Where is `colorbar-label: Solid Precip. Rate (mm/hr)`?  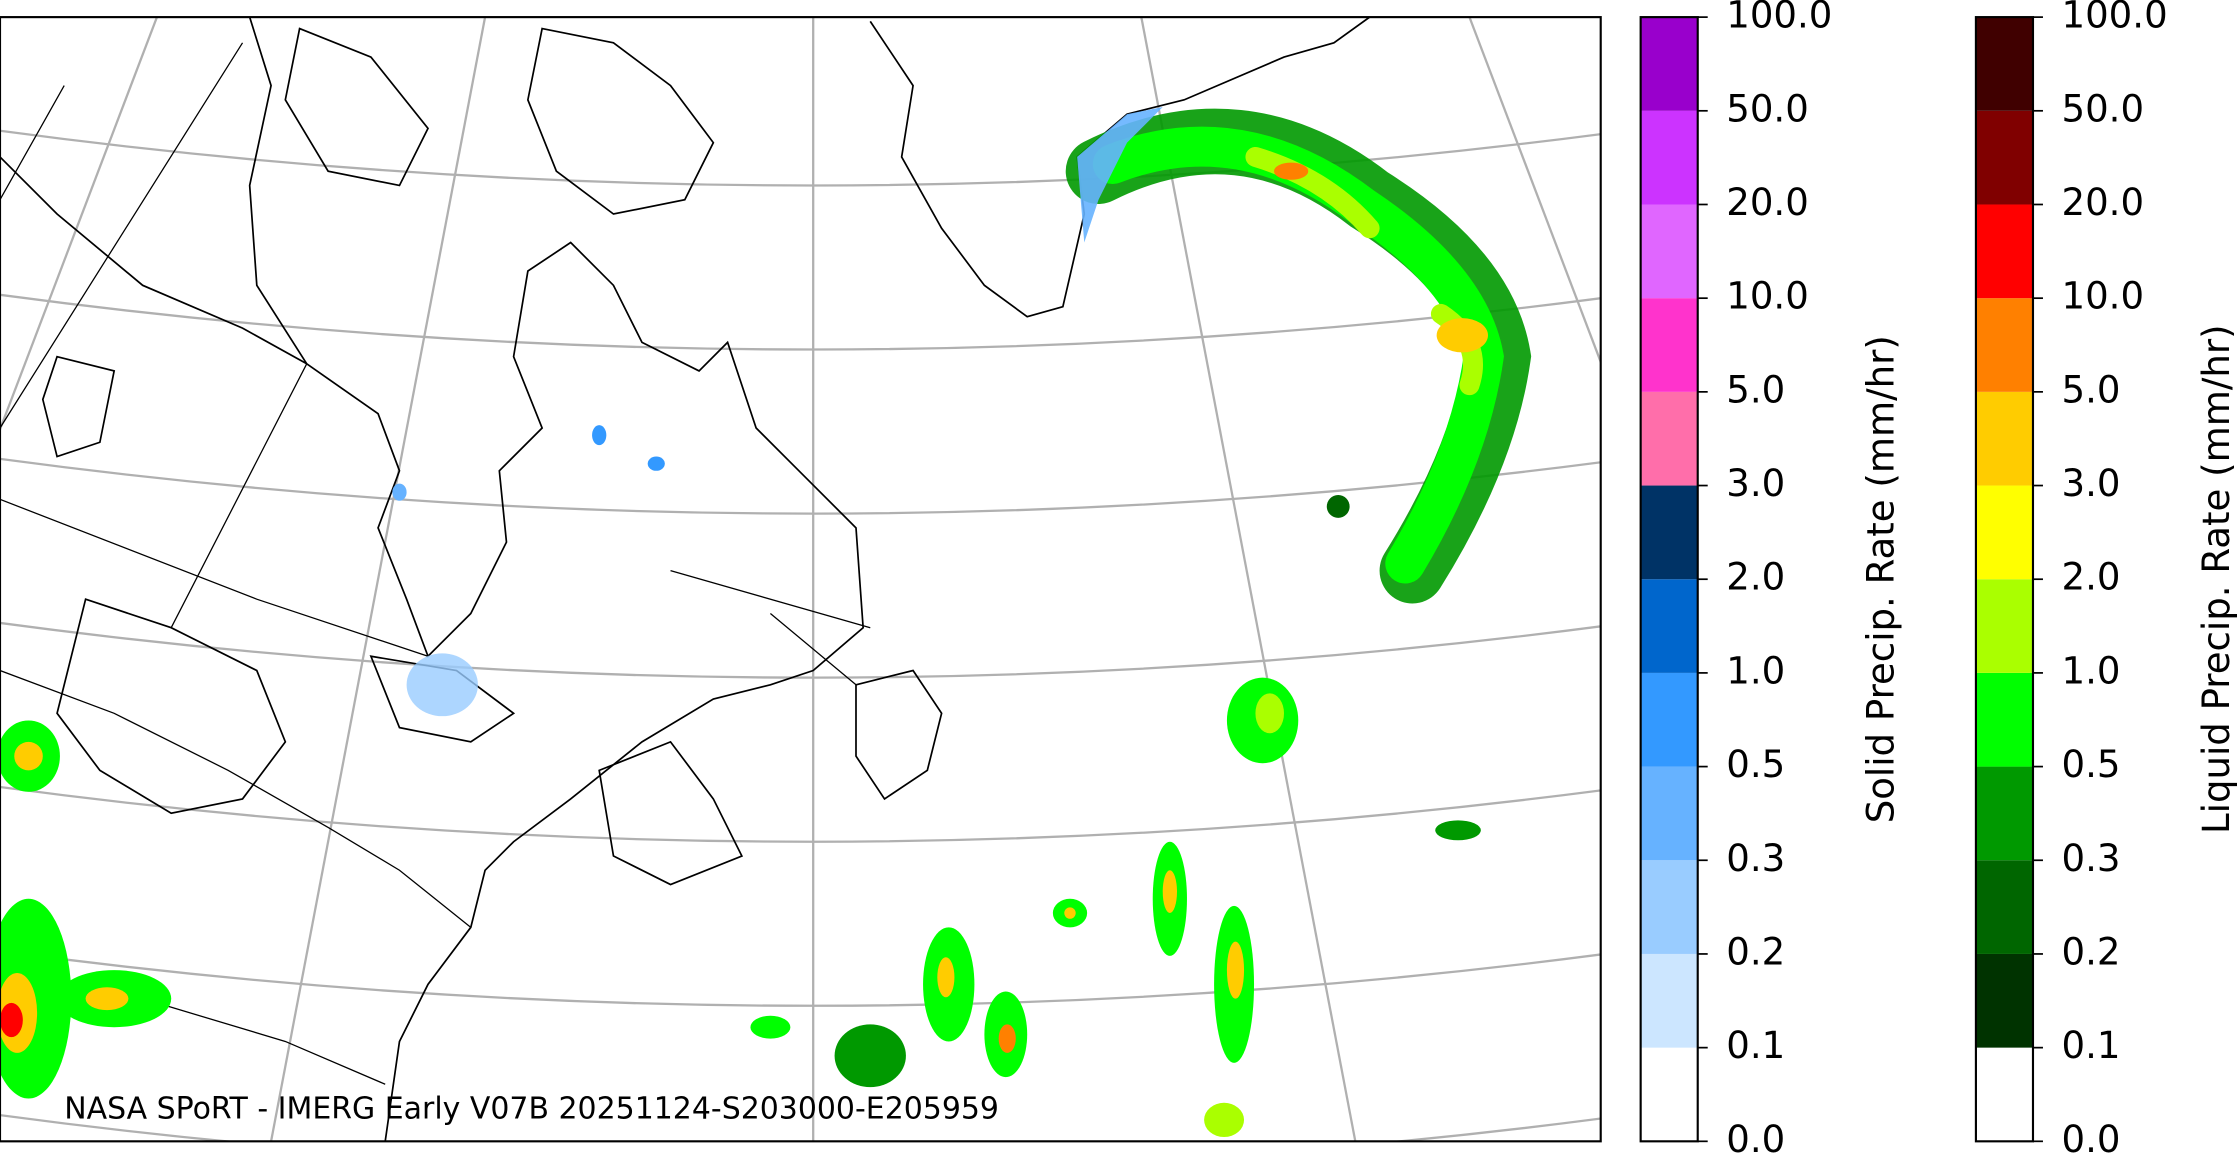 colorbar-label: Solid Precip. Rate (mm/hr) is located at coordinates (1881, 579).